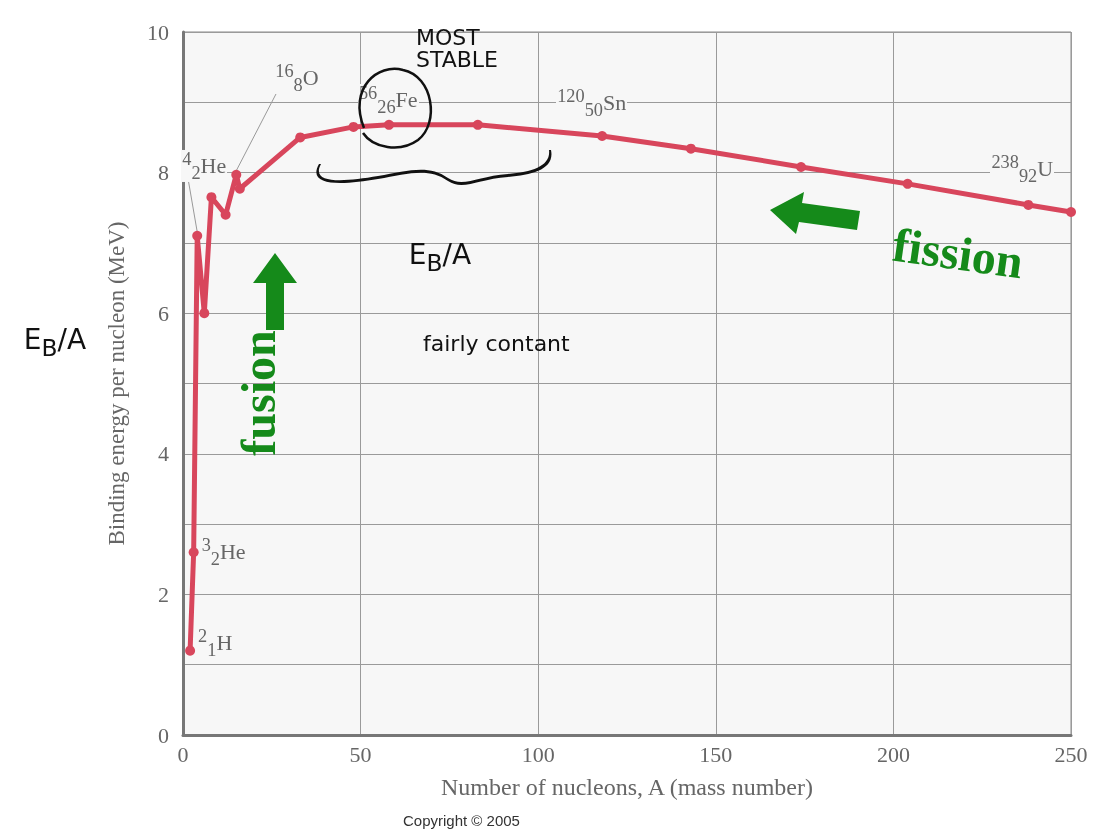 The image size is (1099, 839). I want to click on annotation: fairly contant, so click(497, 343).